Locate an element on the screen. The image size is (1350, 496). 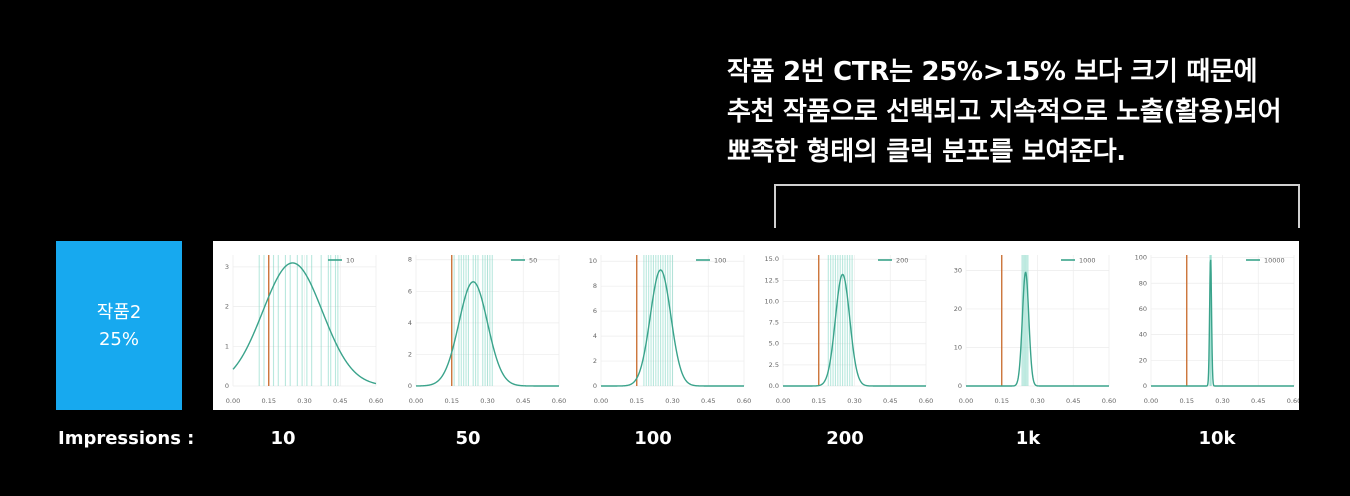
item-box: 작품2 25% is located at coordinates (119, 325).